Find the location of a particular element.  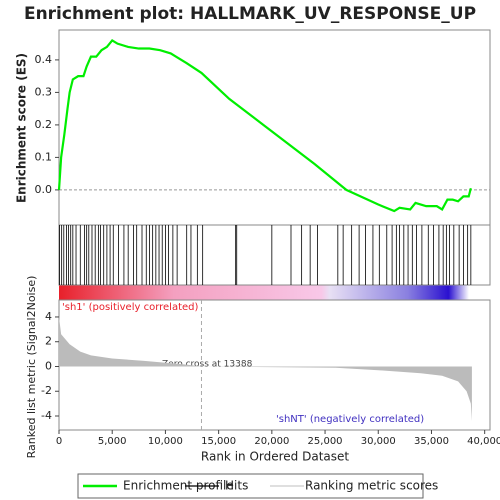

legend-label: Ranking metric scores is located at coordinates (371, 486).